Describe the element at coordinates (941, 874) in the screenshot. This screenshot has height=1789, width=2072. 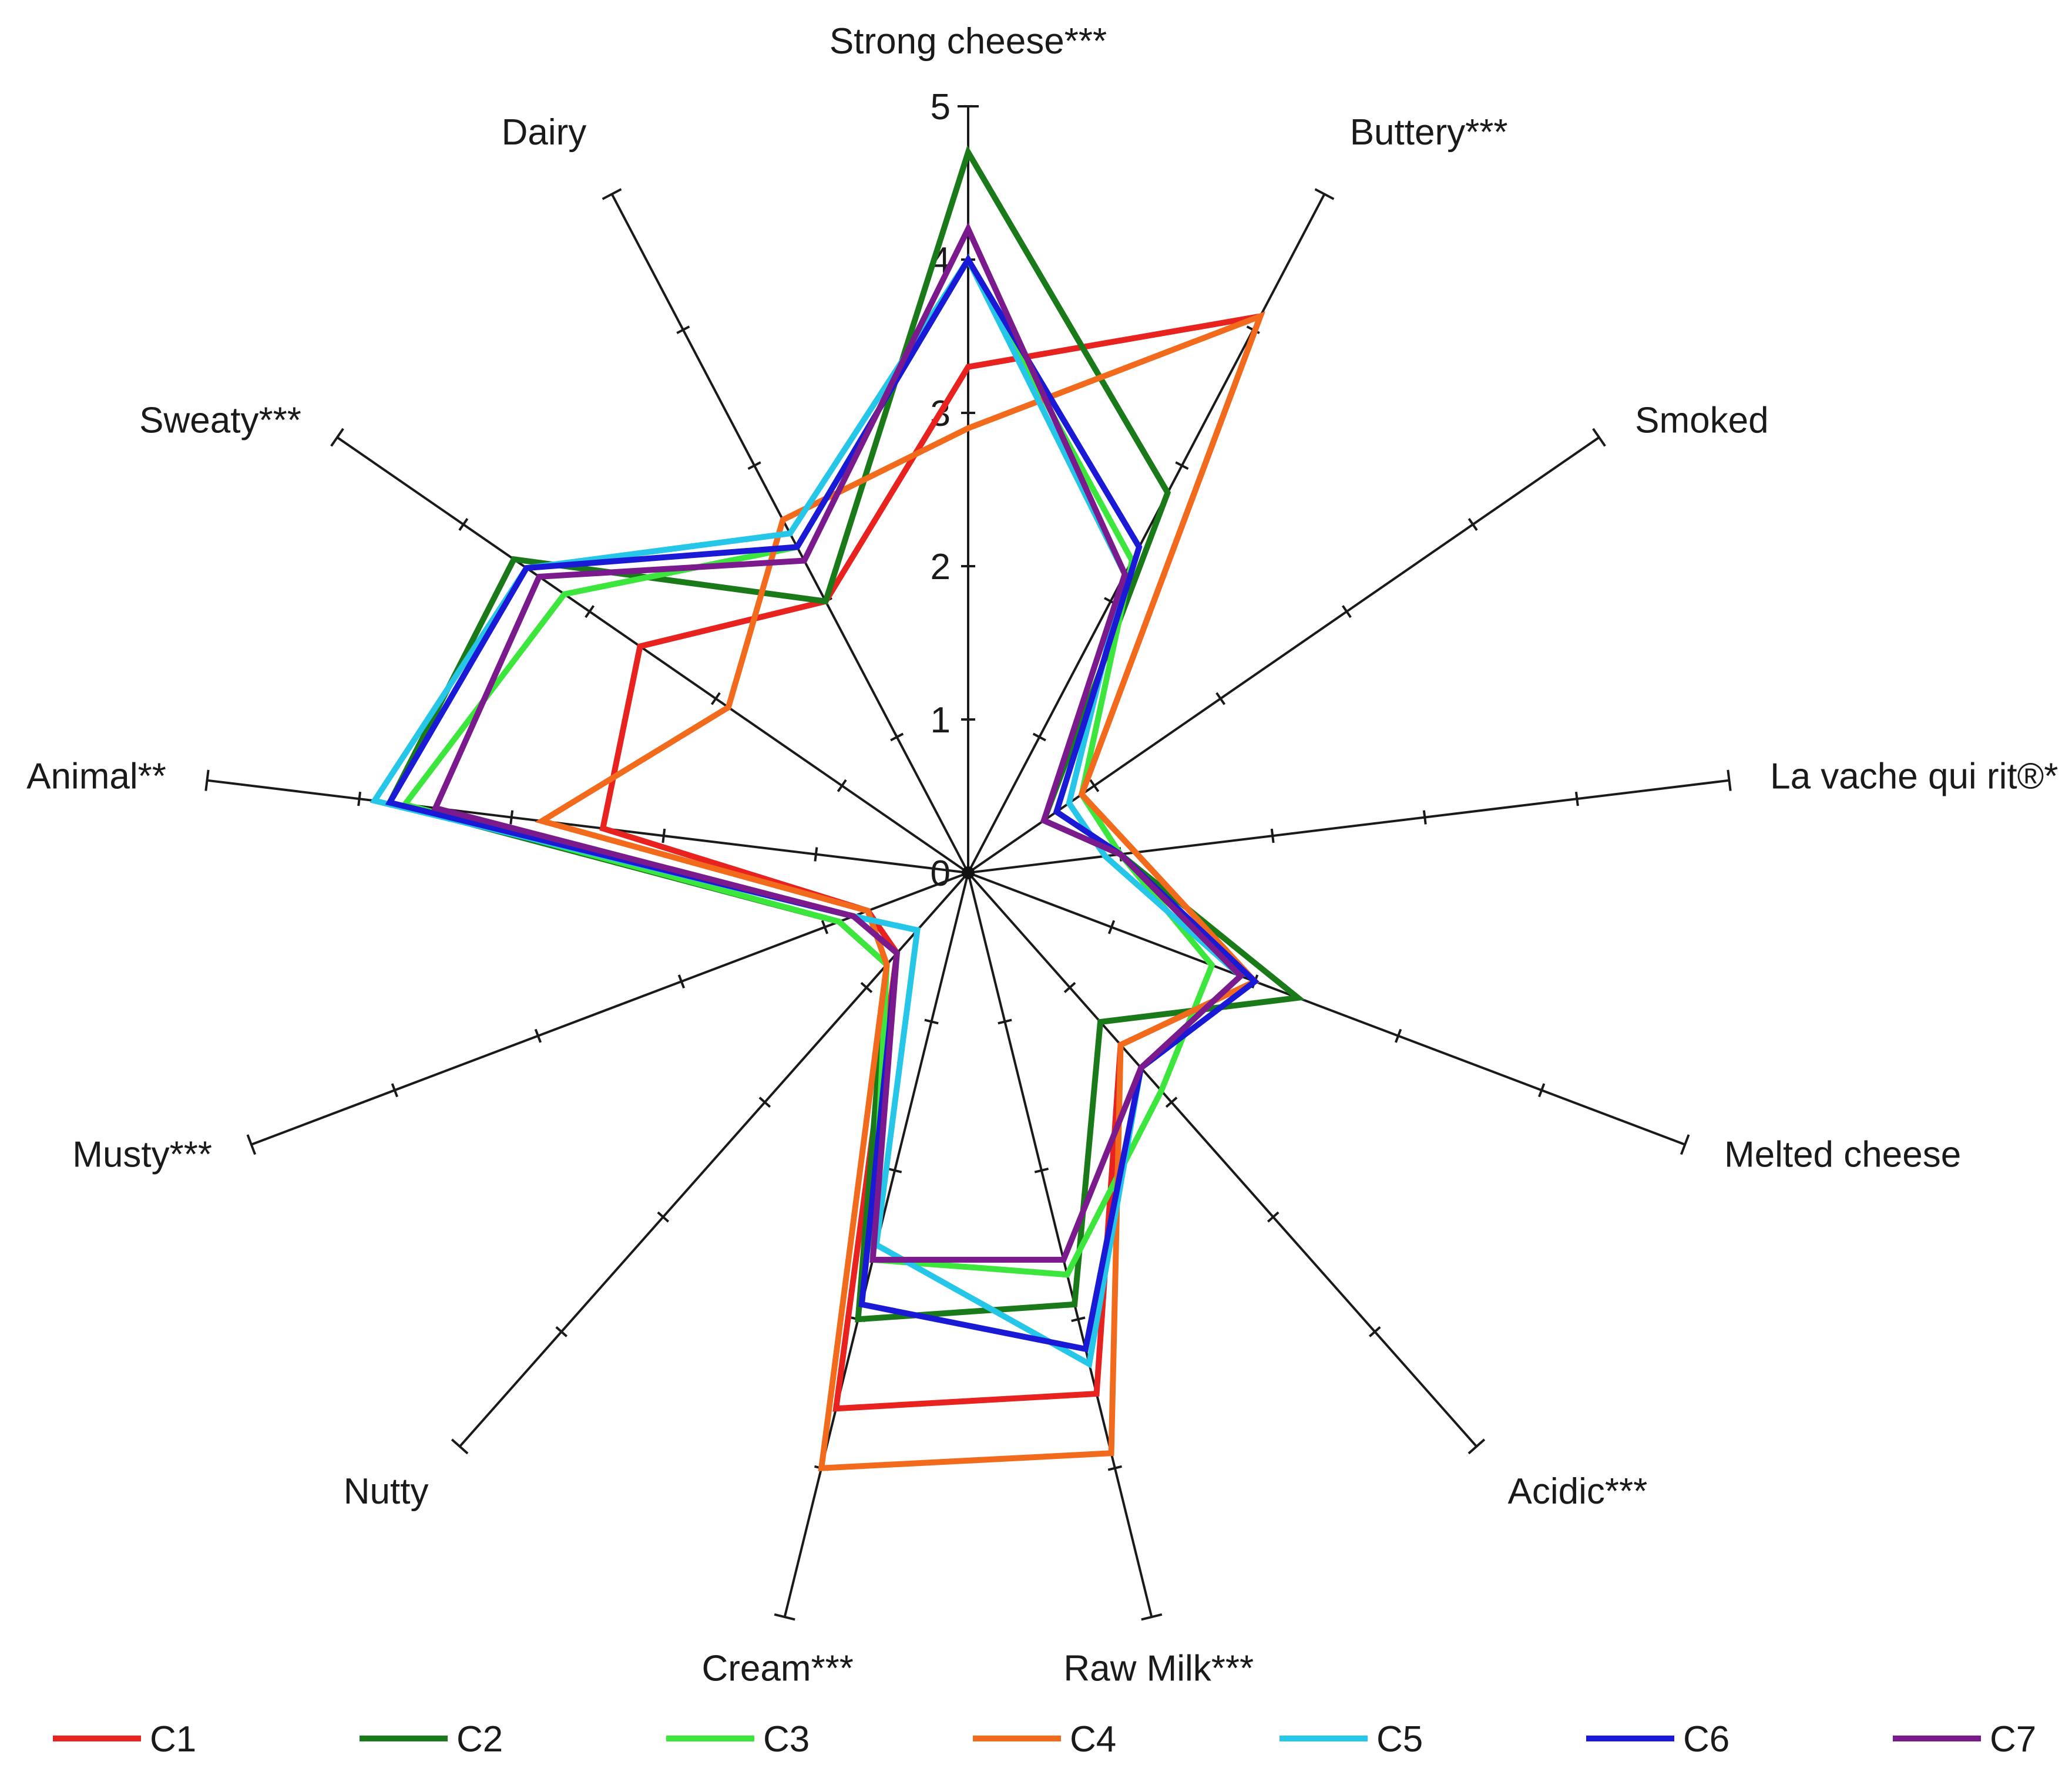
I see `scale-label-0: 0` at that location.